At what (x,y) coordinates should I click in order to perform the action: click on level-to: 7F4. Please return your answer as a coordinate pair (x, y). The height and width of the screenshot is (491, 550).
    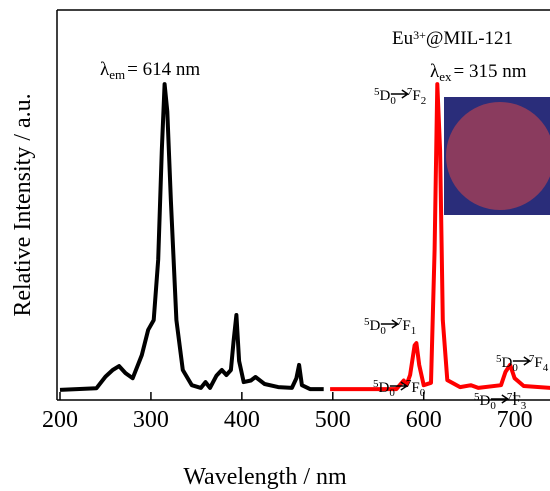
    Looking at the image, I should click on (539, 363).